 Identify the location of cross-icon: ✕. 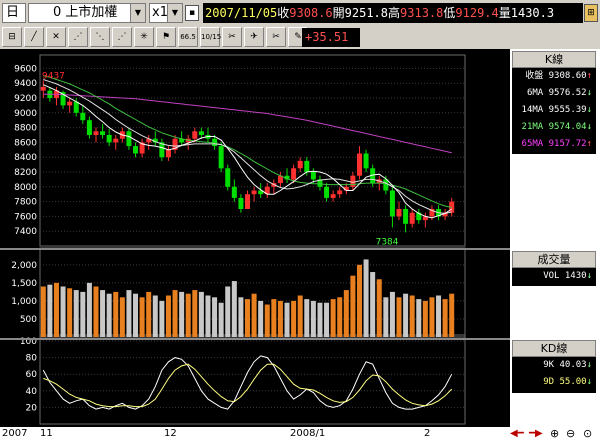
(56, 37).